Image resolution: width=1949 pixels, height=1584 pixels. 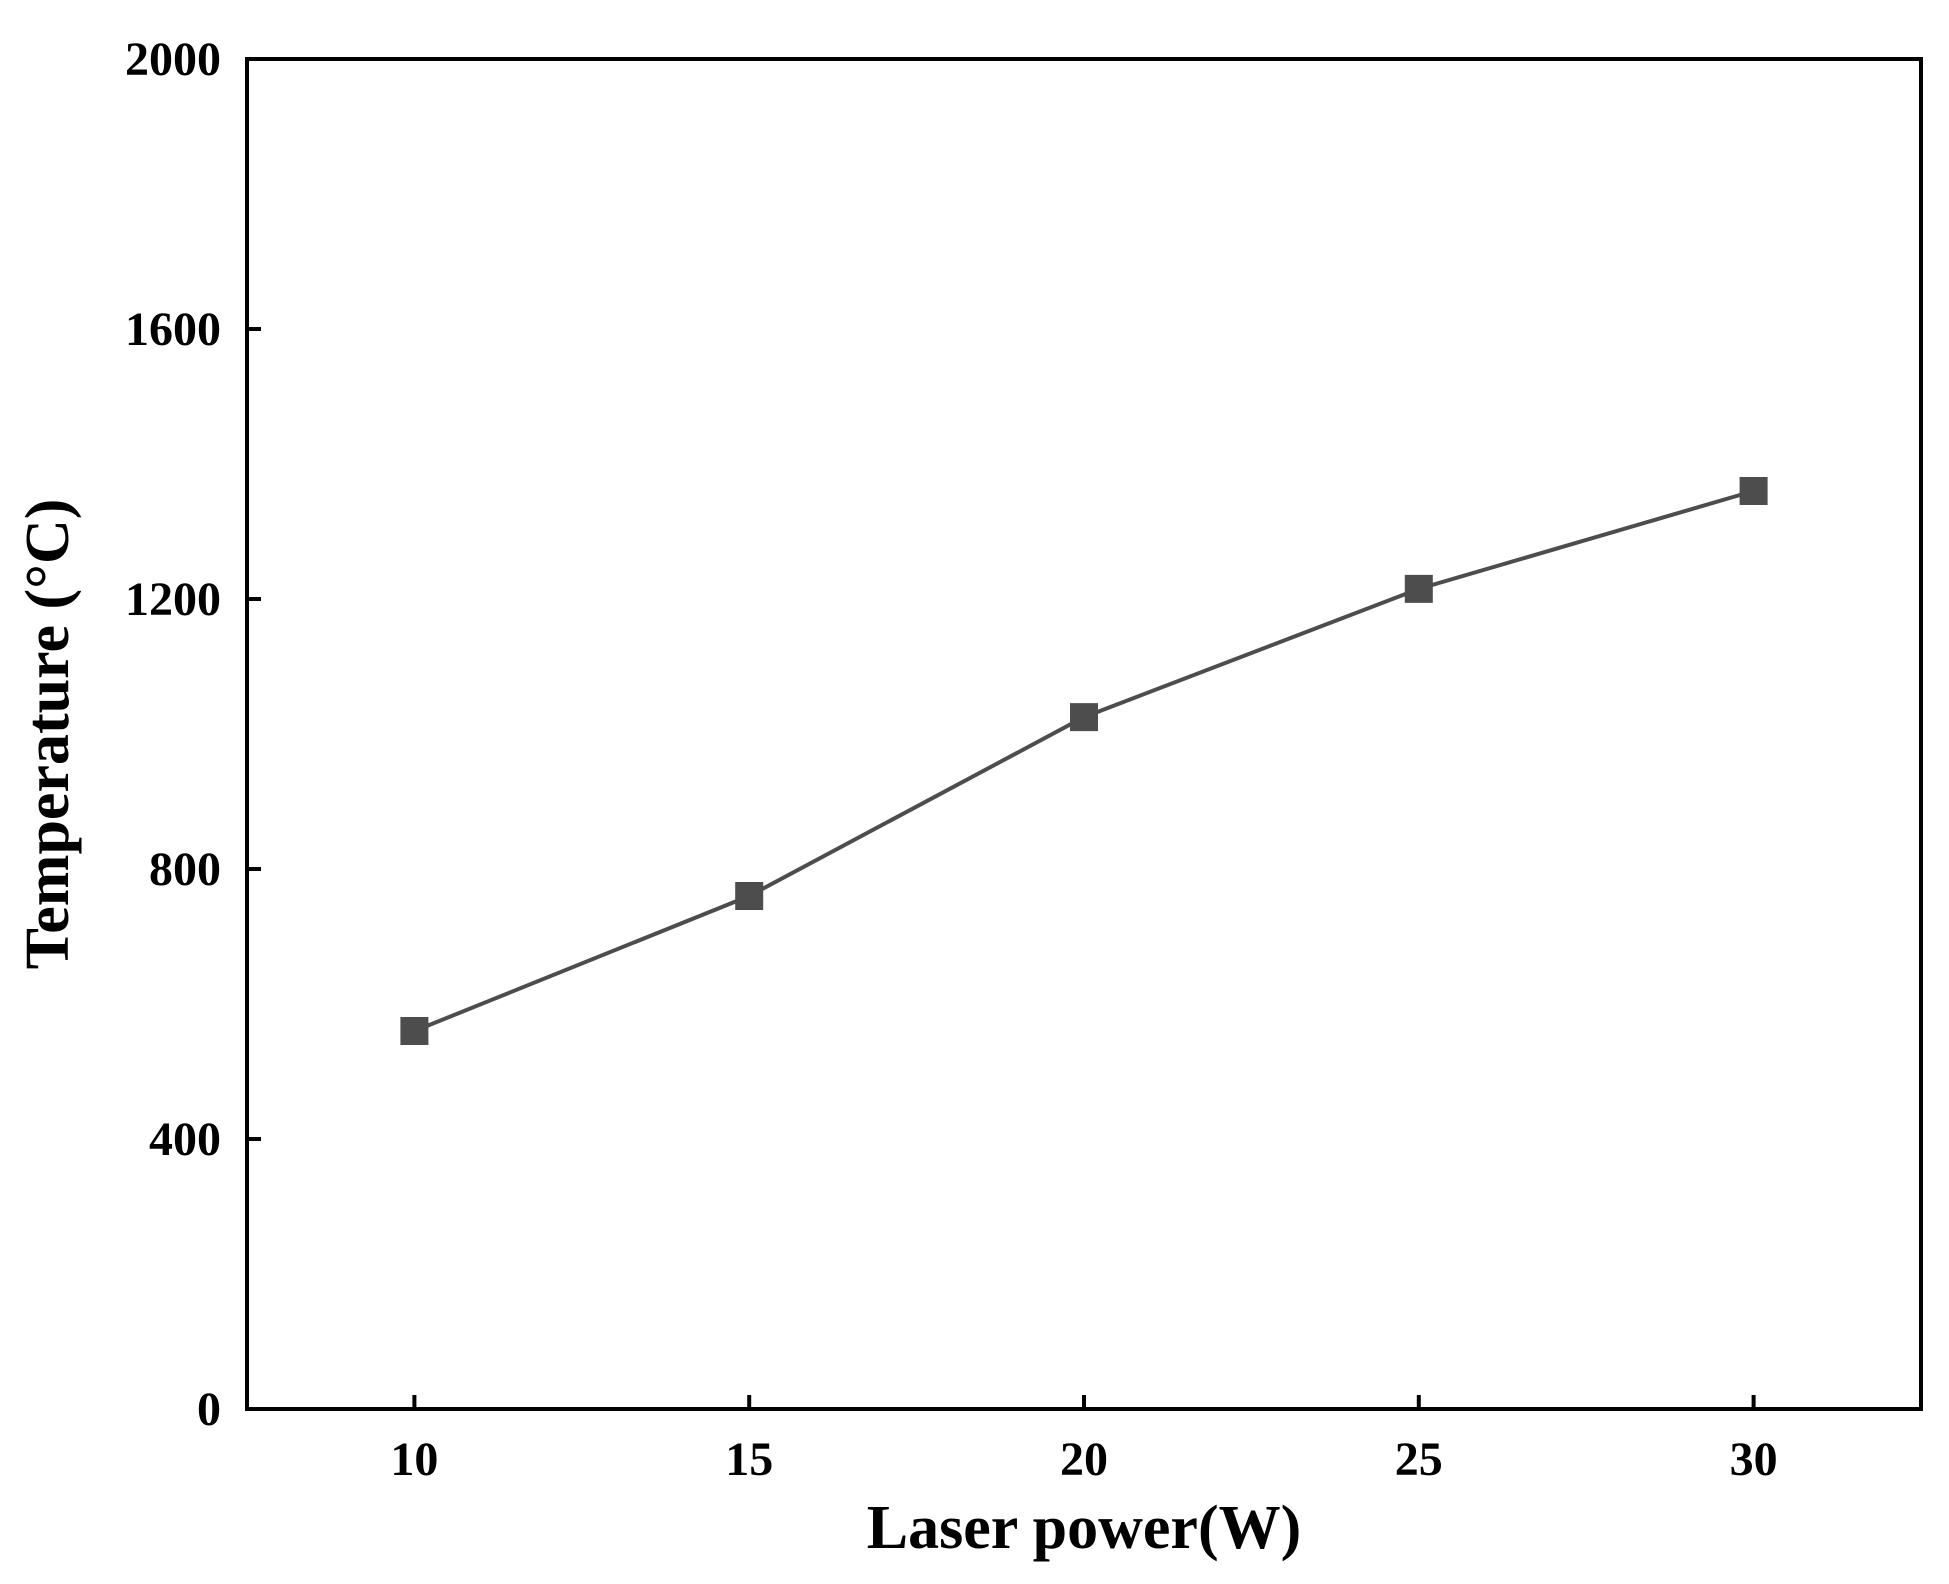 What do you see at coordinates (1084, 1459) in the screenshot?
I see `x-tick-label: 20` at bounding box center [1084, 1459].